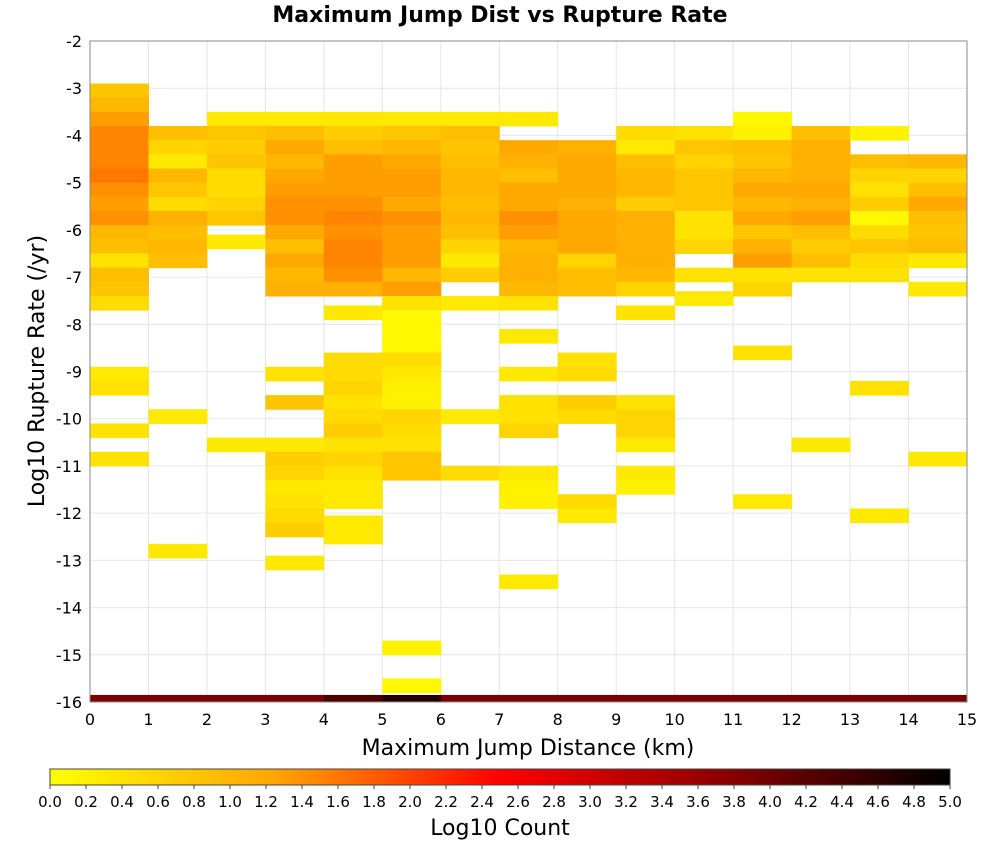 This screenshot has height=850, width=1000. I want to click on x-tick-label: 8, so click(558, 719).